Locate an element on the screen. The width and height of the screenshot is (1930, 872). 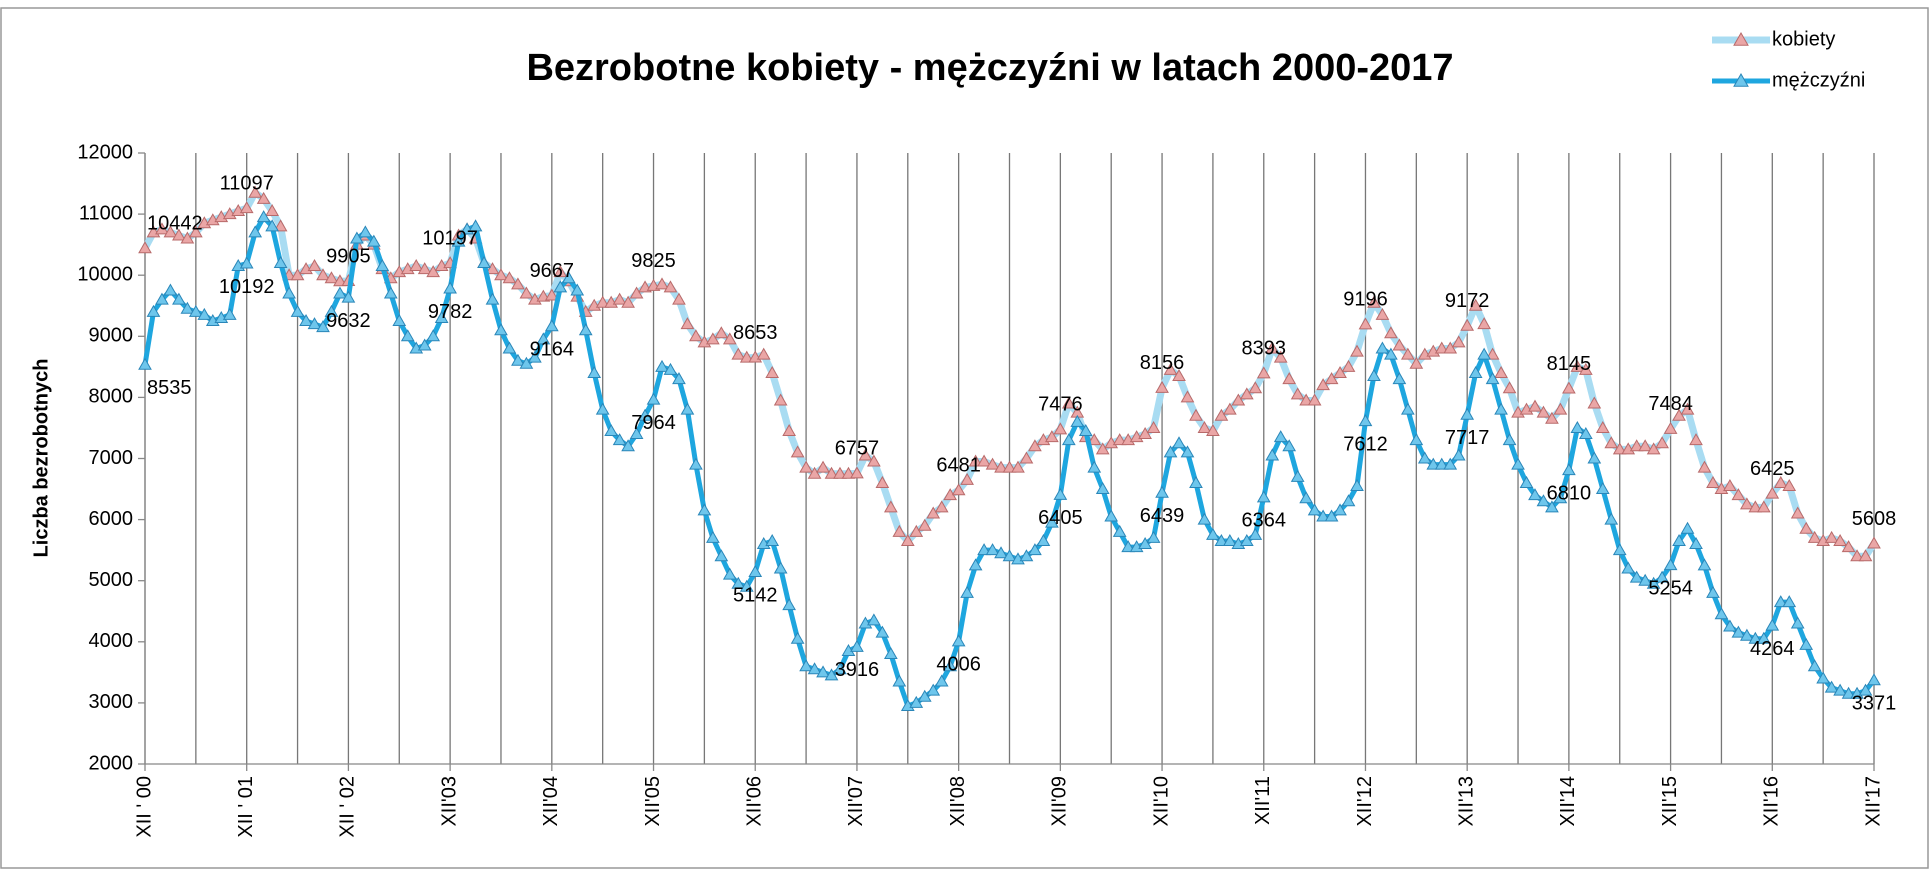
data-label: 8653 is located at coordinates (755, 333).